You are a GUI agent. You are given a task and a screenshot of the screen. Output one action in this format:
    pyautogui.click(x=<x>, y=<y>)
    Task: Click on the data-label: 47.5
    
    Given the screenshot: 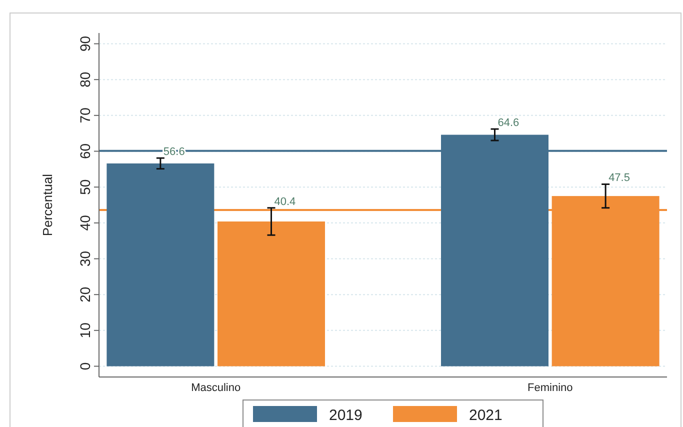 What is the action you would take?
    pyautogui.click(x=619, y=178)
    